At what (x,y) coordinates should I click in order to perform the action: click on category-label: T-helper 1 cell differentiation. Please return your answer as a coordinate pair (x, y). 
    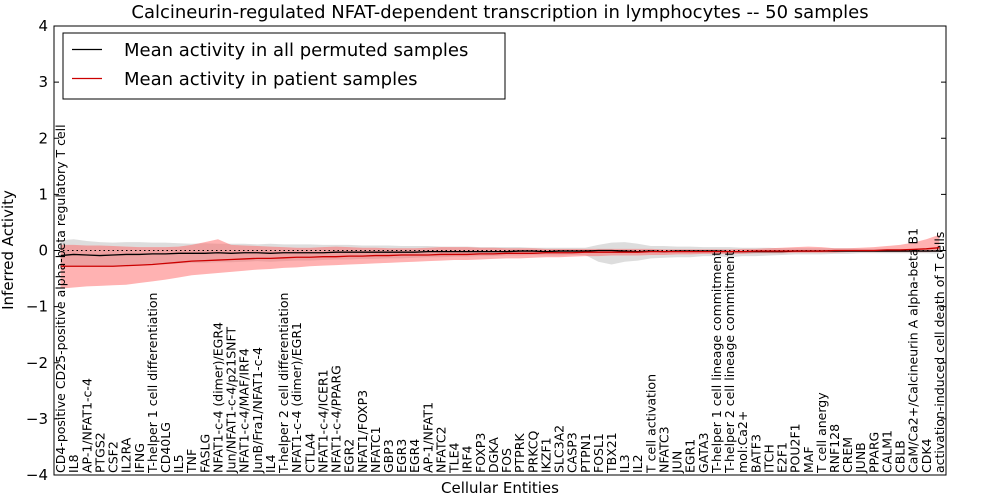
    Looking at the image, I should click on (152, 383).